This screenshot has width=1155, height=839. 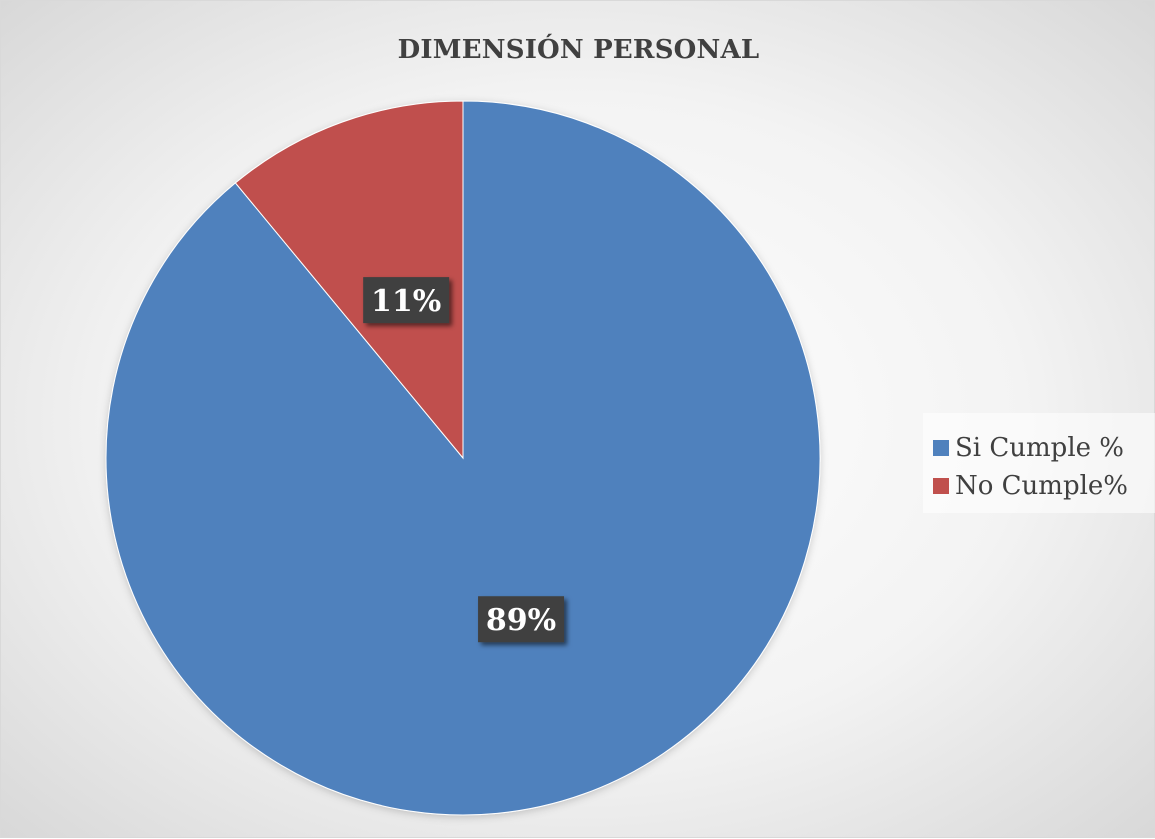 What do you see at coordinates (578, 50) in the screenshot?
I see `chart-title: DIMENSIÓN PERSONAL` at bounding box center [578, 50].